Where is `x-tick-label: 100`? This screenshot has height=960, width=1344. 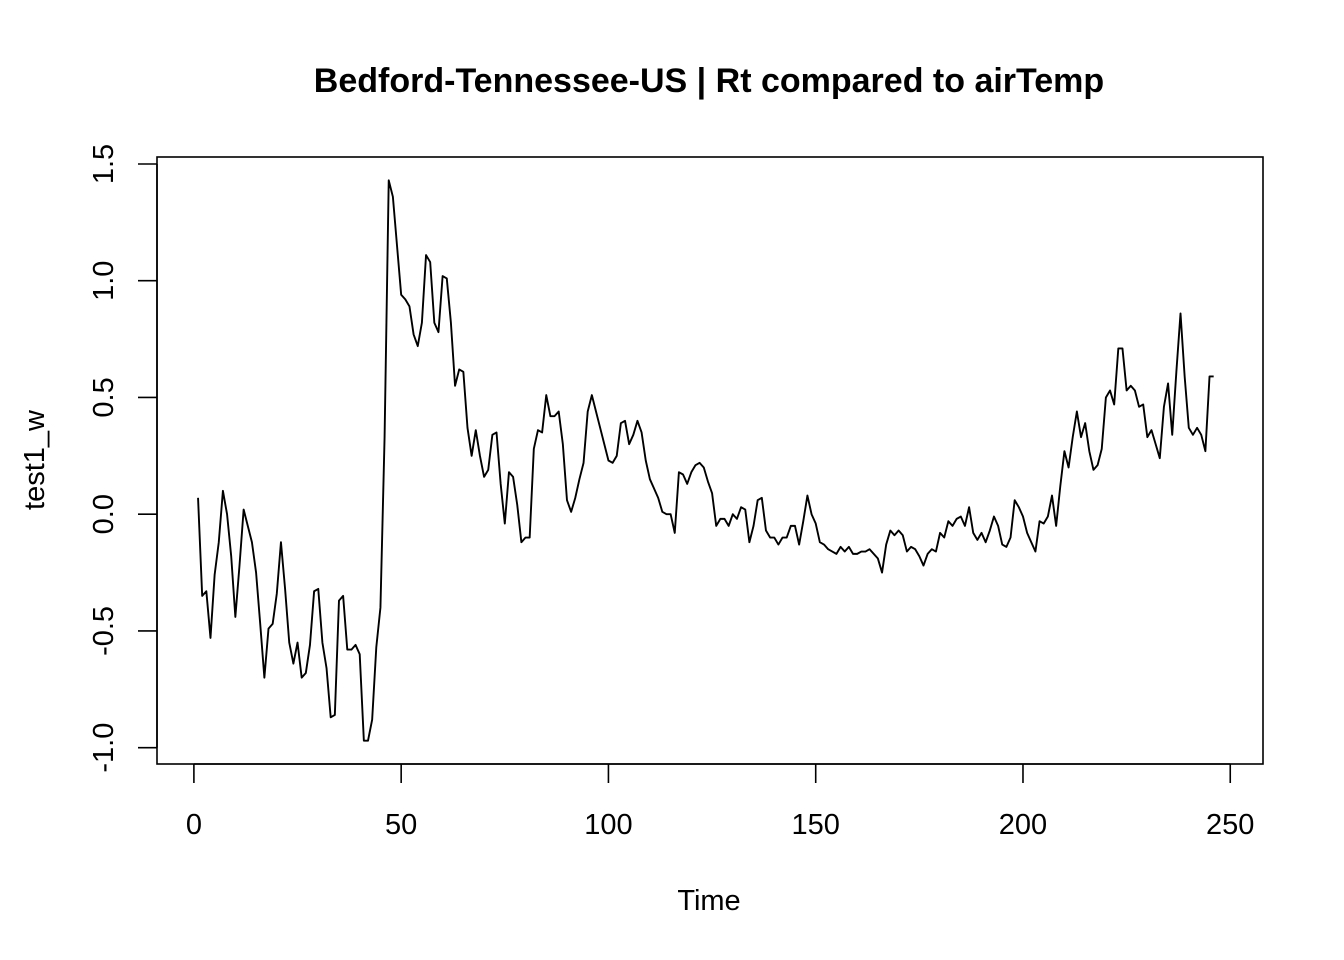 x-tick-label: 100 is located at coordinates (608, 825).